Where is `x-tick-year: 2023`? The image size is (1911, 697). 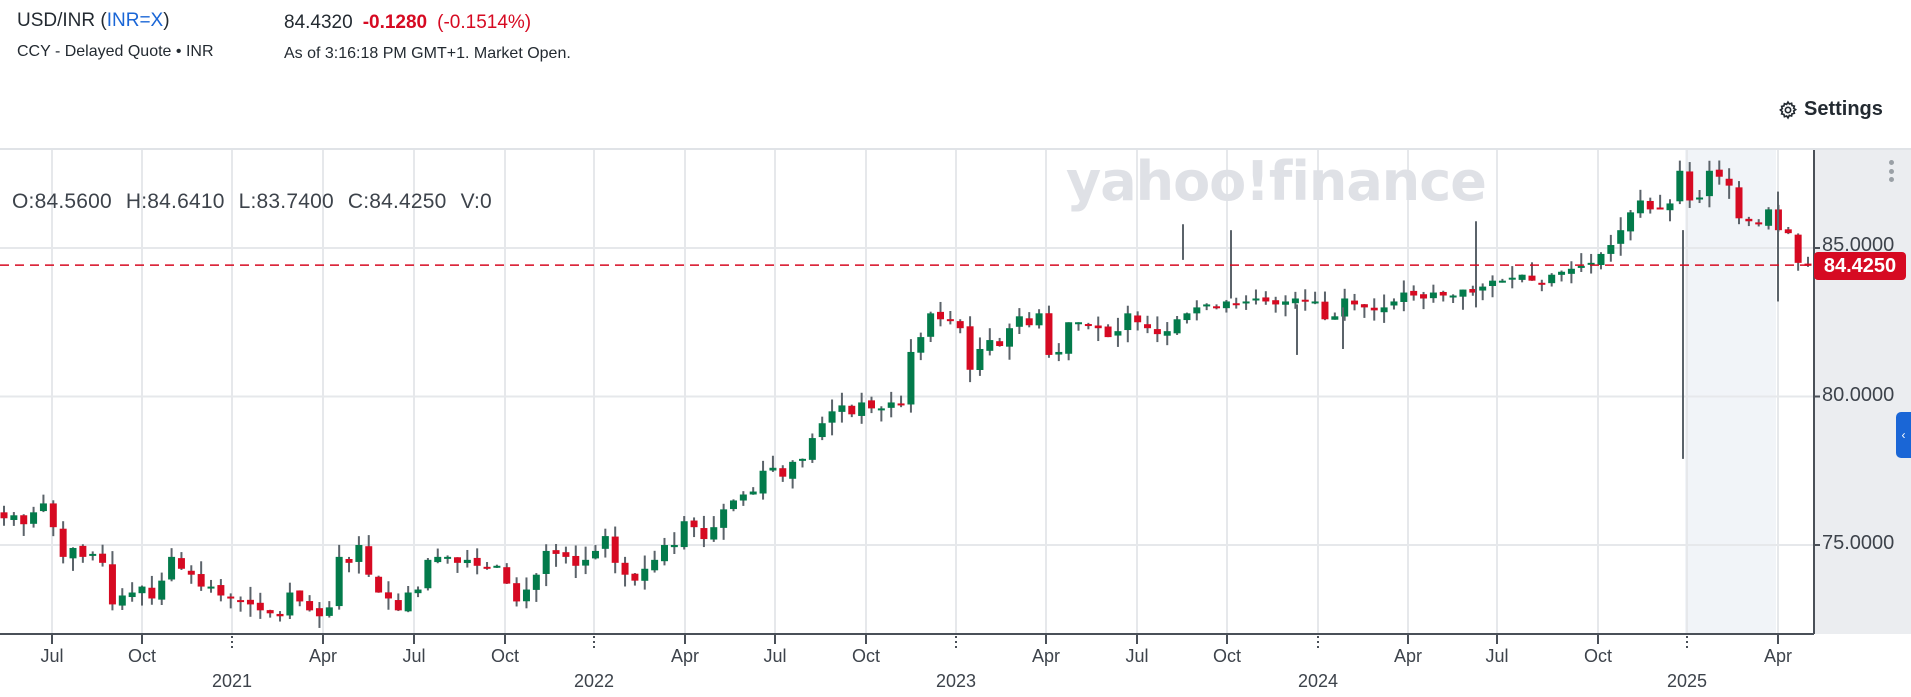
x-tick-year: 2023 is located at coordinates (956, 681).